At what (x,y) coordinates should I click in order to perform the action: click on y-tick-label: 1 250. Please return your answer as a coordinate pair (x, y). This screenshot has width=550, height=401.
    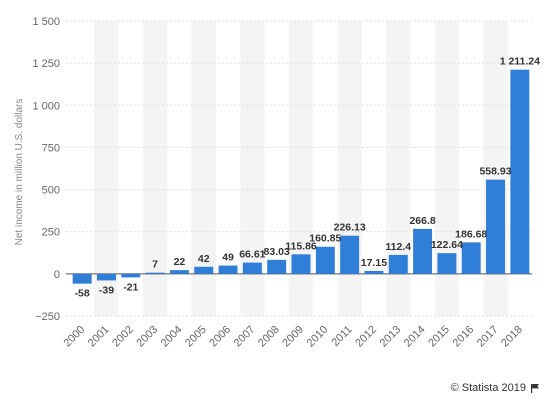
    Looking at the image, I should click on (46, 64).